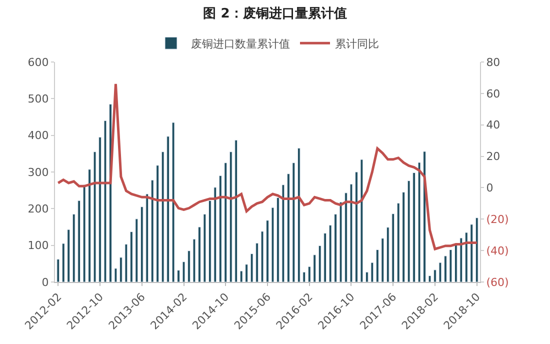  I want to click on y2-tick-label: (20), so click(497, 219).